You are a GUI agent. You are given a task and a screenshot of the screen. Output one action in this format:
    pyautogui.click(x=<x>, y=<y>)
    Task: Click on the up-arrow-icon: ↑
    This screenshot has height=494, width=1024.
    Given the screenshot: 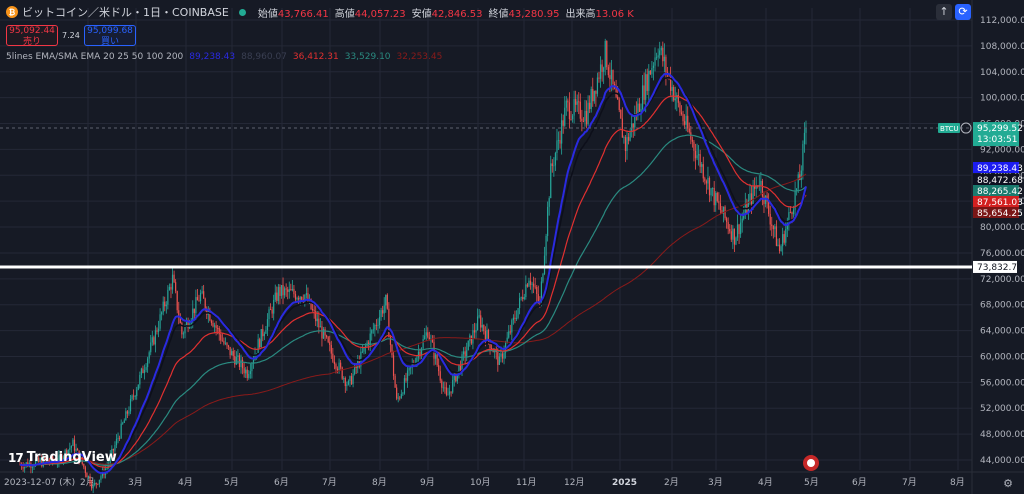 What is the action you would take?
    pyautogui.click(x=944, y=12)
    